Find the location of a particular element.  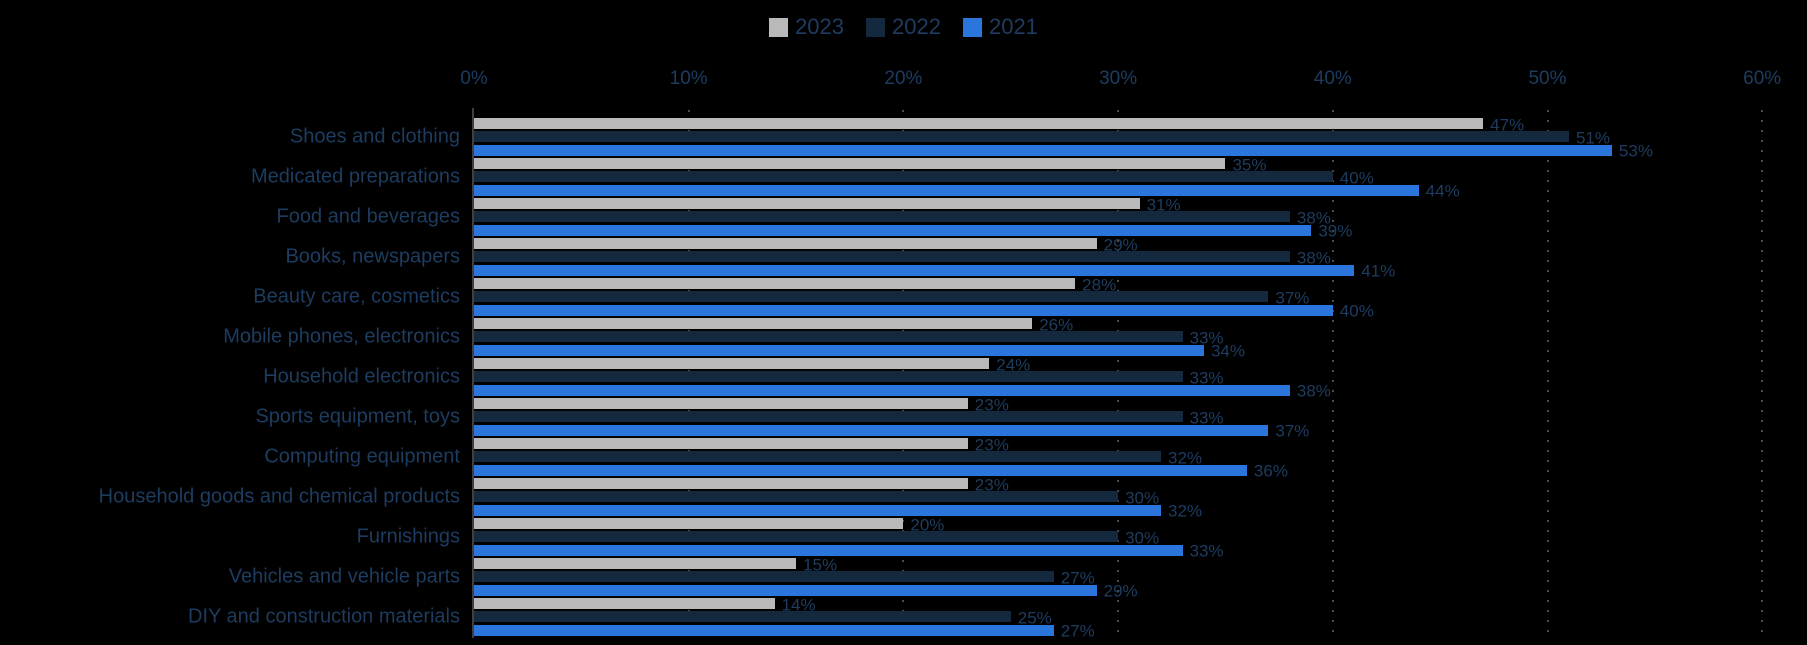

legend-swatch-2023 is located at coordinates (779, 27).